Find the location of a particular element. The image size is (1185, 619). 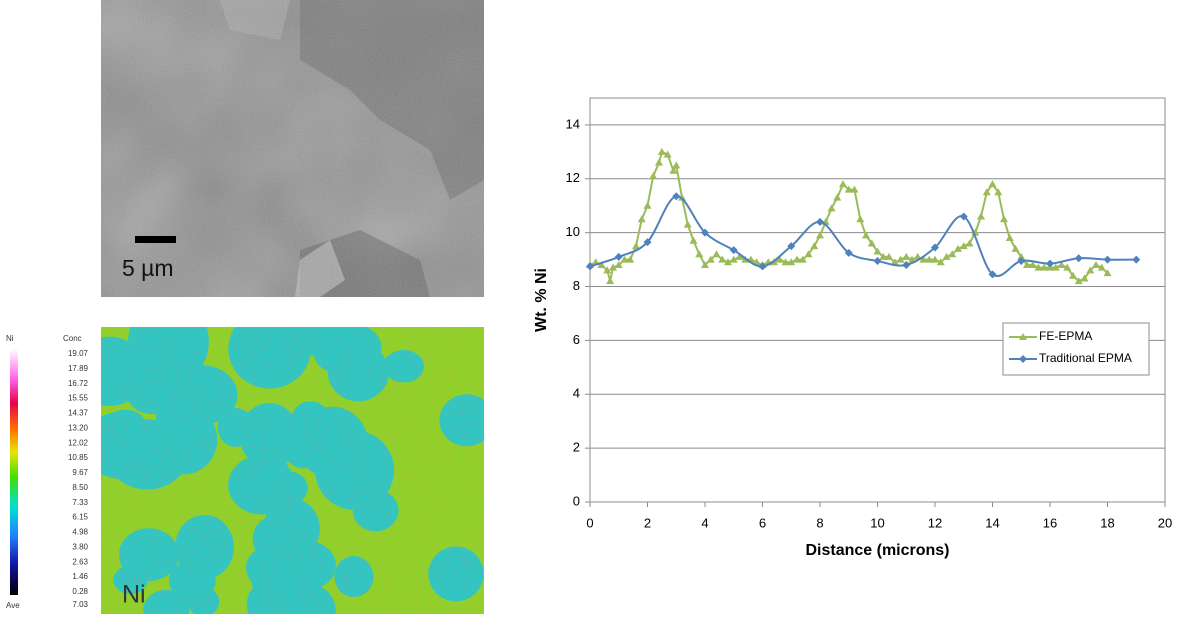

y-tick-label: 8 is located at coordinates (576, 285).